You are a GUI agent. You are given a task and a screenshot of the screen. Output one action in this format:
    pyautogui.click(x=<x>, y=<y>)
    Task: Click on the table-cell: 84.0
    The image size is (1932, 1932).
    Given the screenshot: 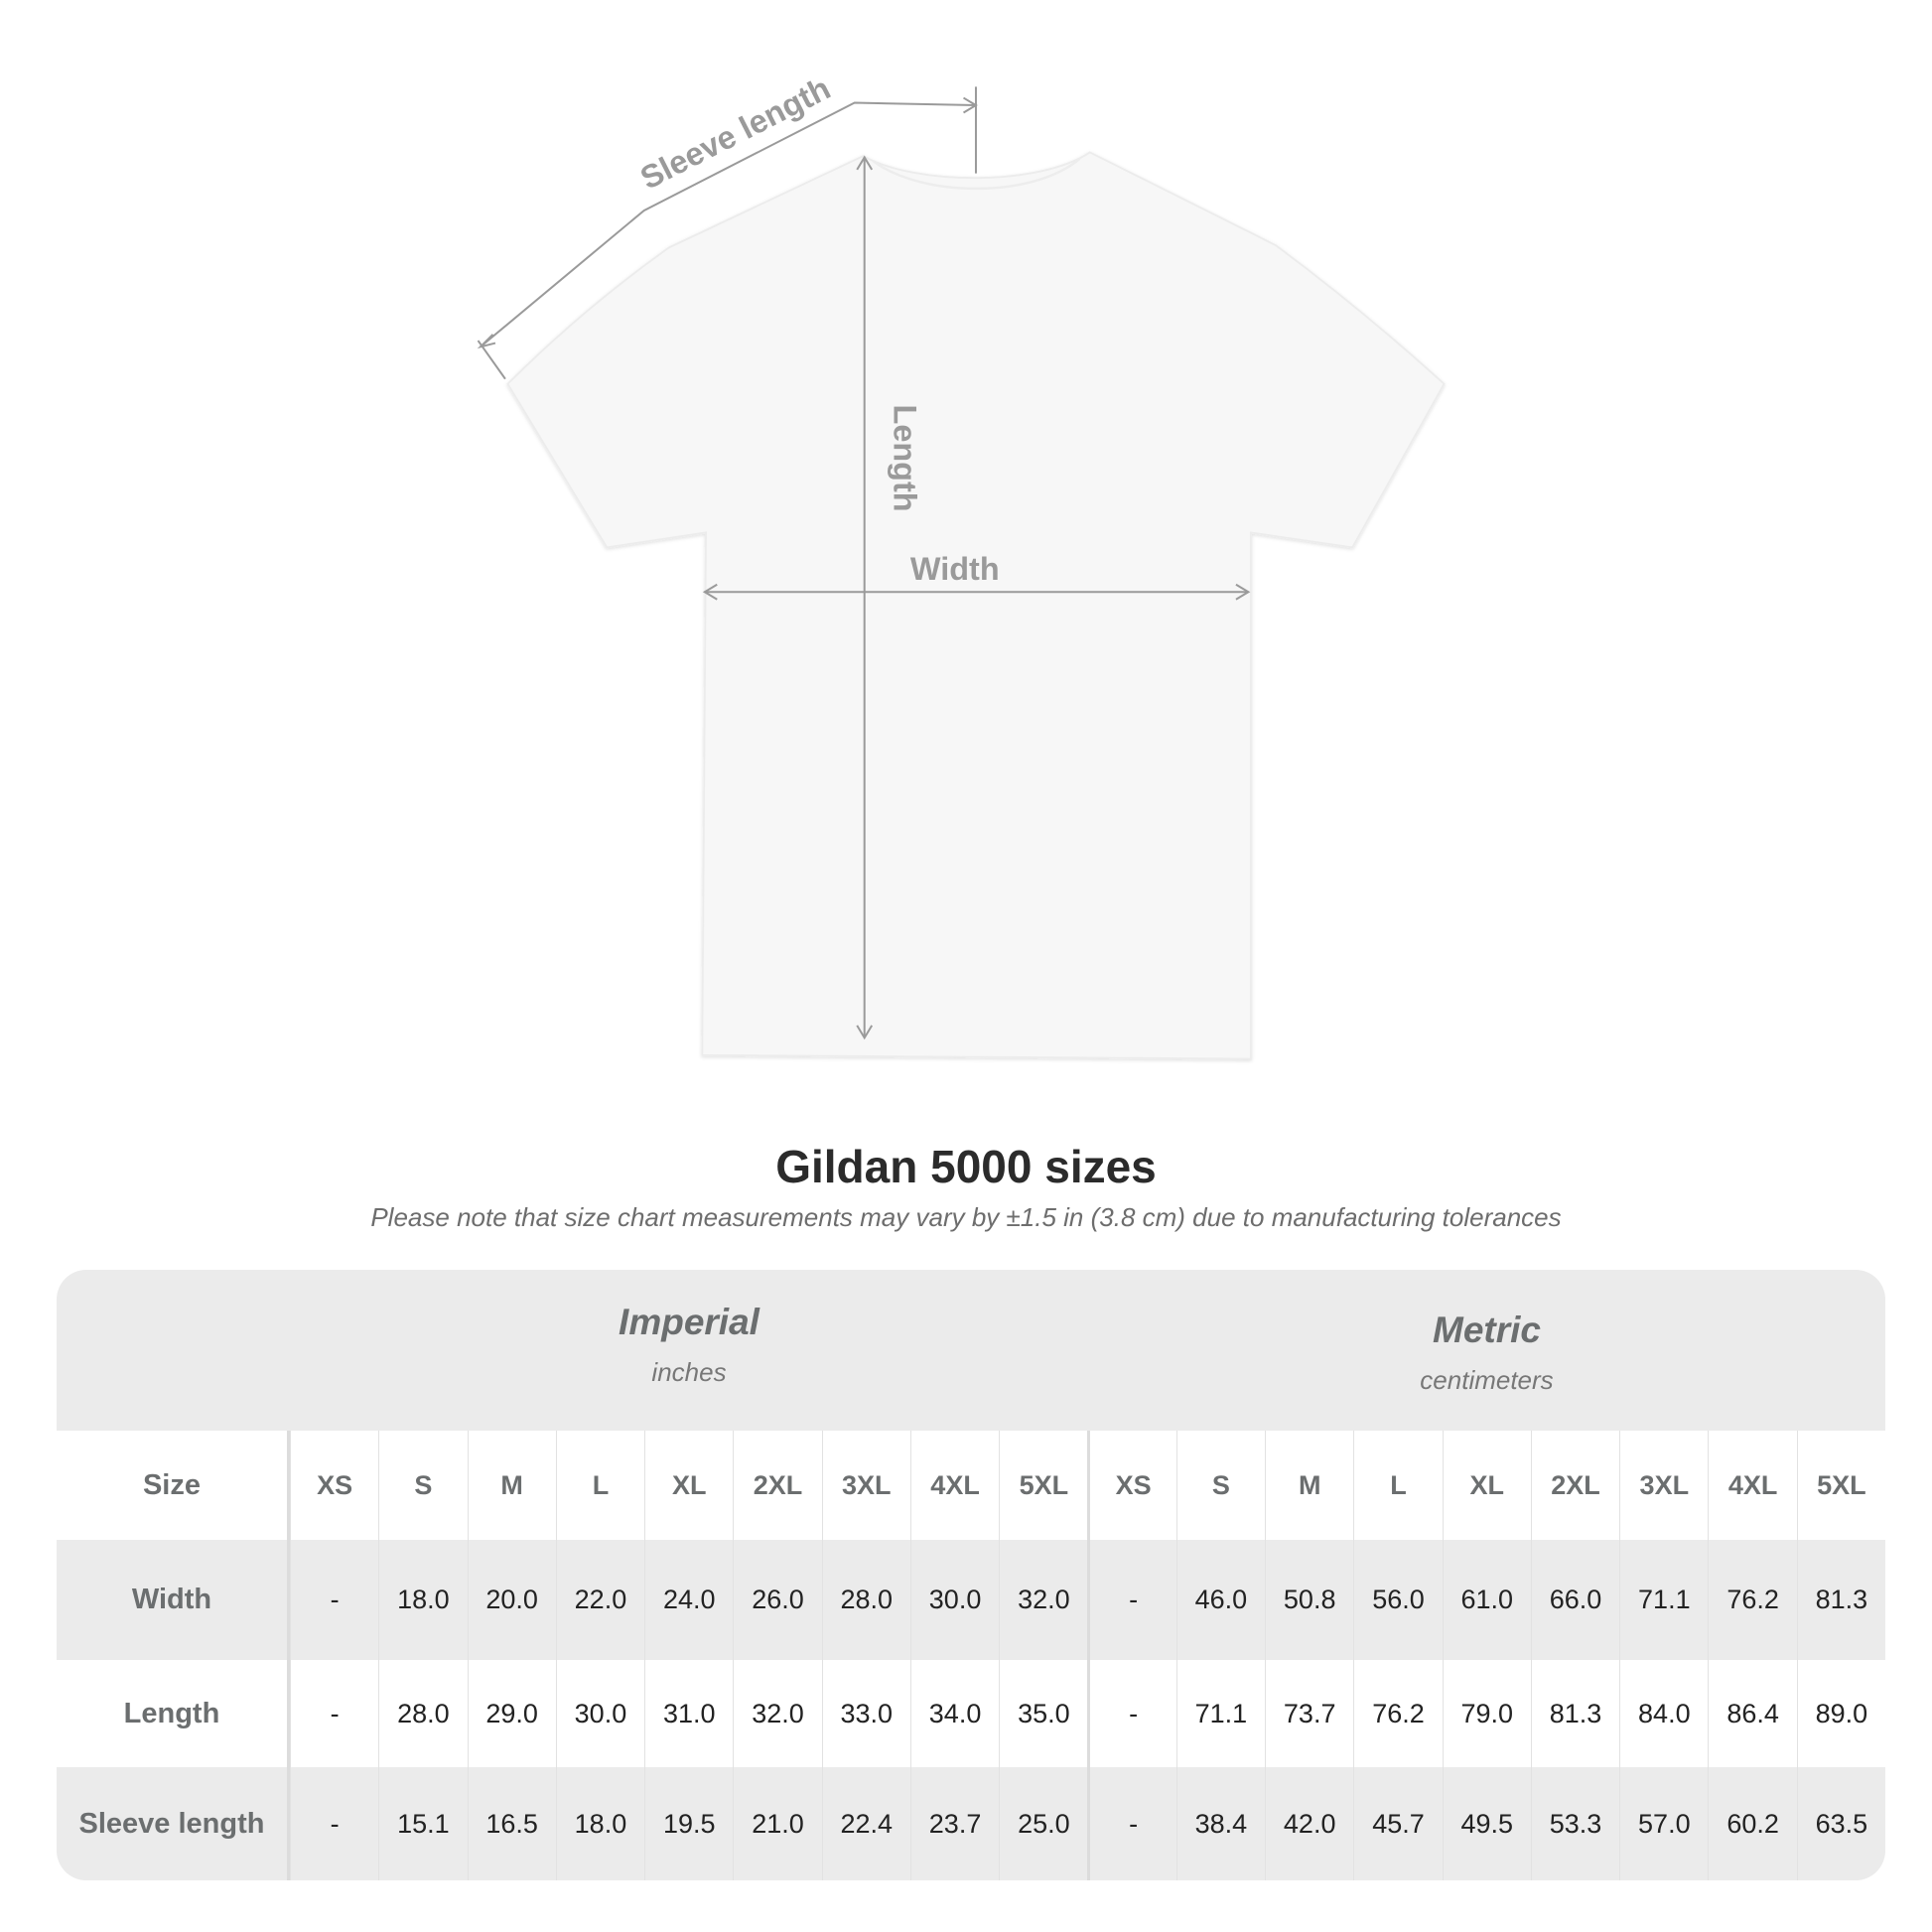 What is the action you would take?
    pyautogui.click(x=1664, y=1714)
    